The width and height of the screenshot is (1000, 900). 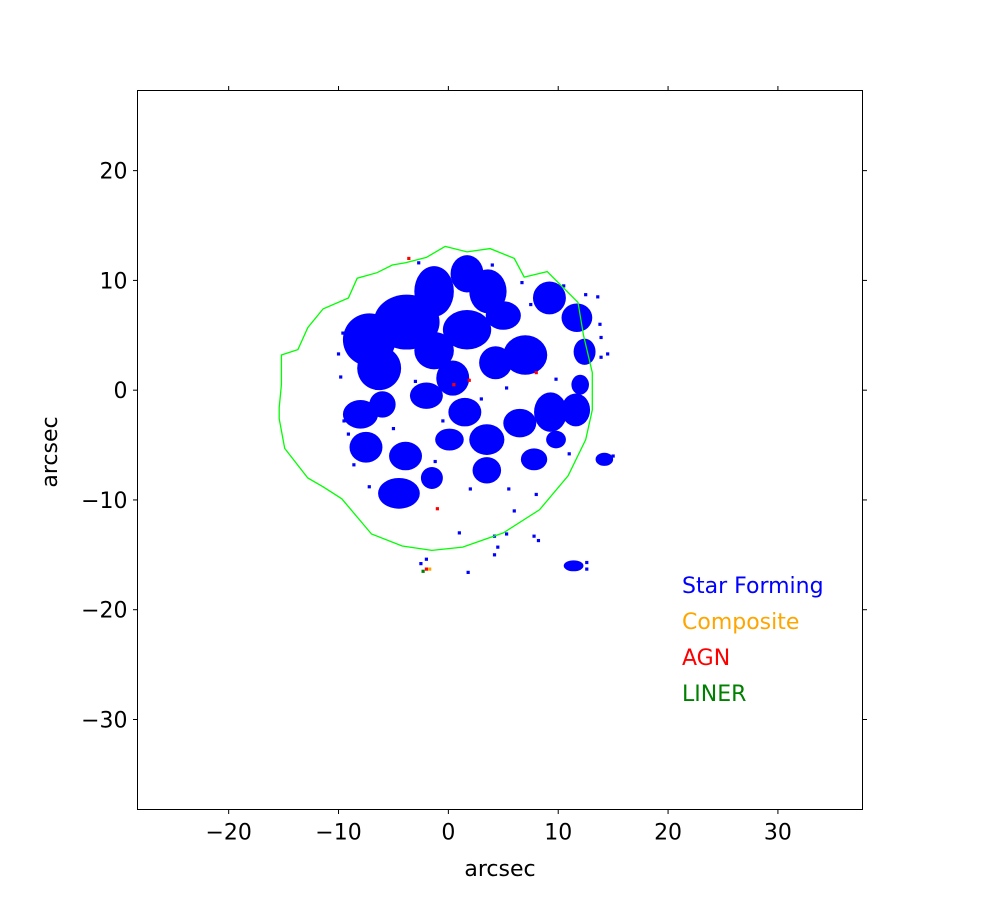 What do you see at coordinates (121, 391) in the screenshot?
I see `y-tick-label: 0` at bounding box center [121, 391].